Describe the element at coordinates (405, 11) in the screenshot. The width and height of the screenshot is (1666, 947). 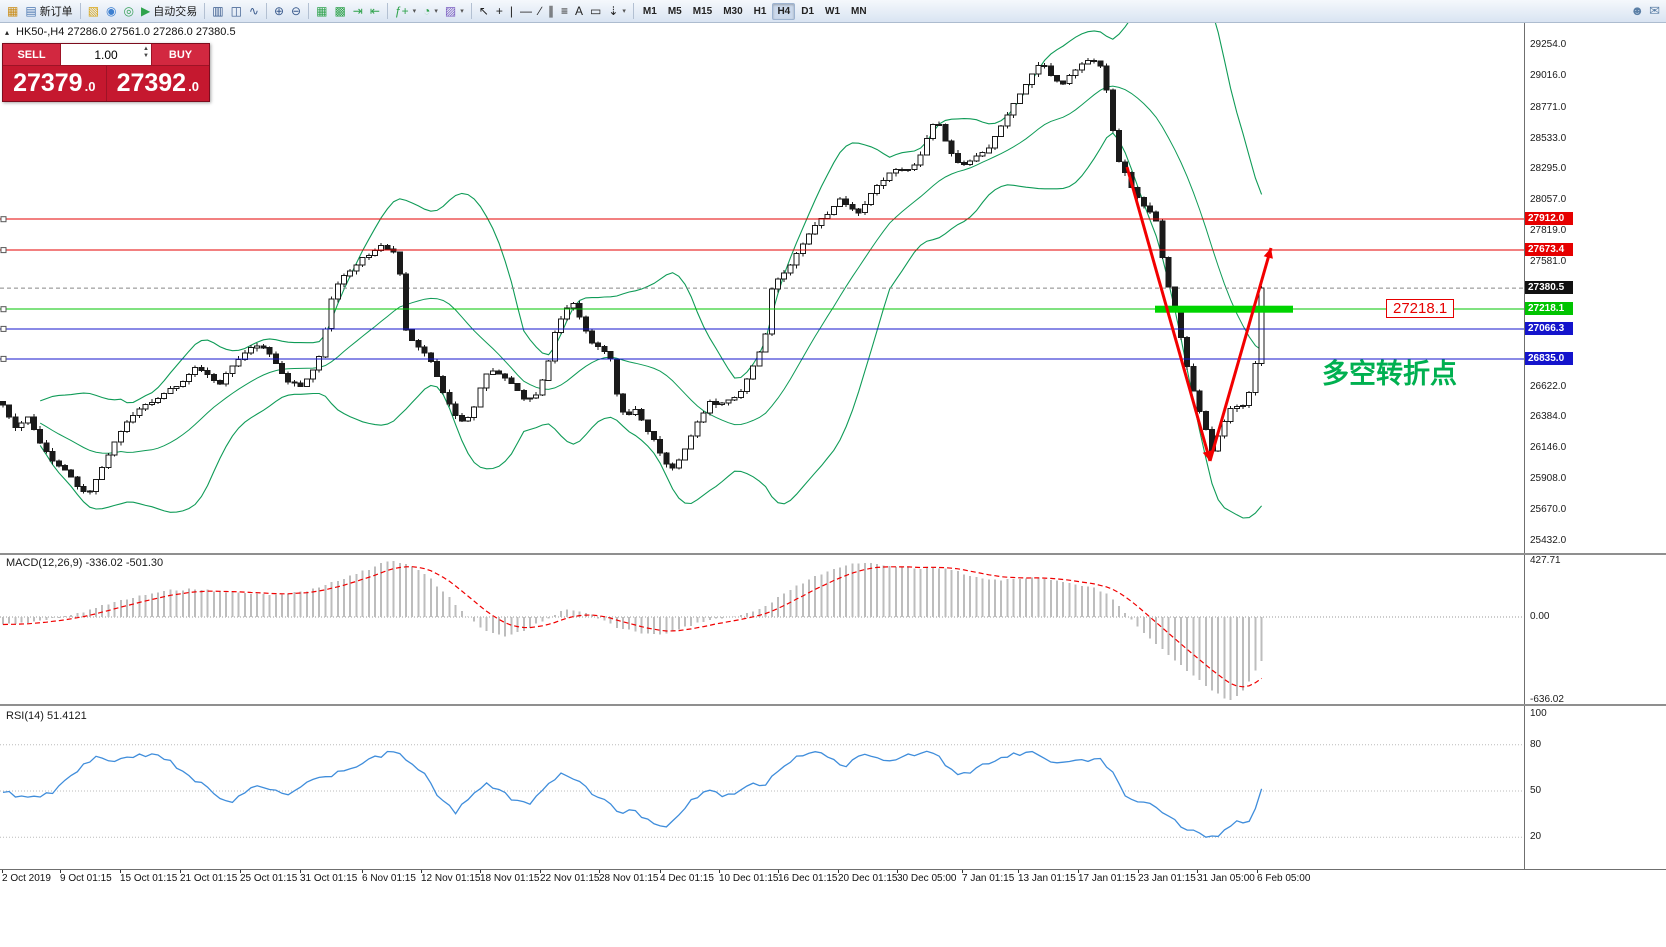
I see `indicators-icon: ƒ+ ▾` at that location.